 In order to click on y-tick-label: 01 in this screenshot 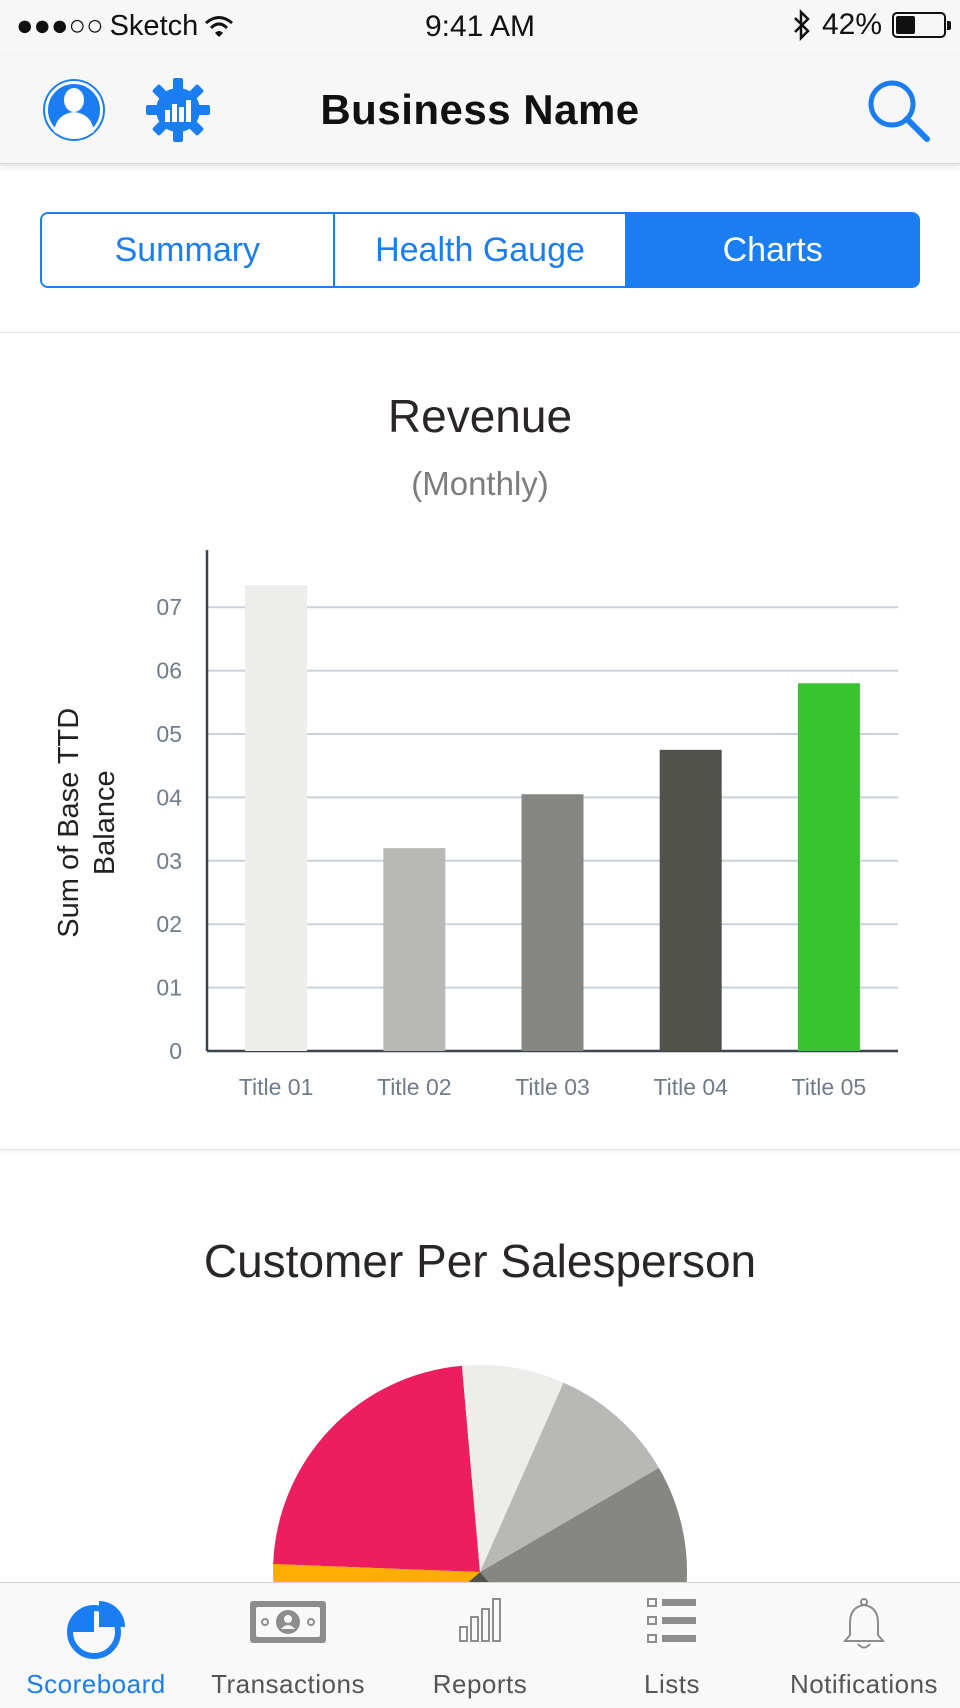, I will do `click(169, 988)`.